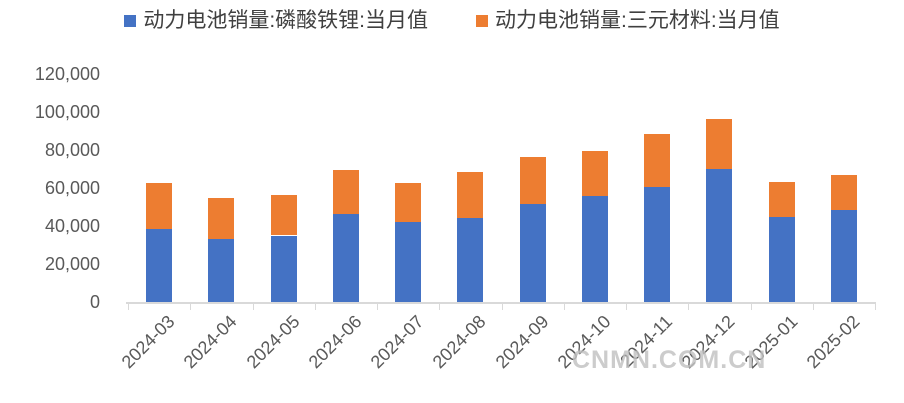 The height and width of the screenshot is (403, 904). What do you see at coordinates (94, 302) in the screenshot?
I see `y-axis-label-0: 0` at bounding box center [94, 302].